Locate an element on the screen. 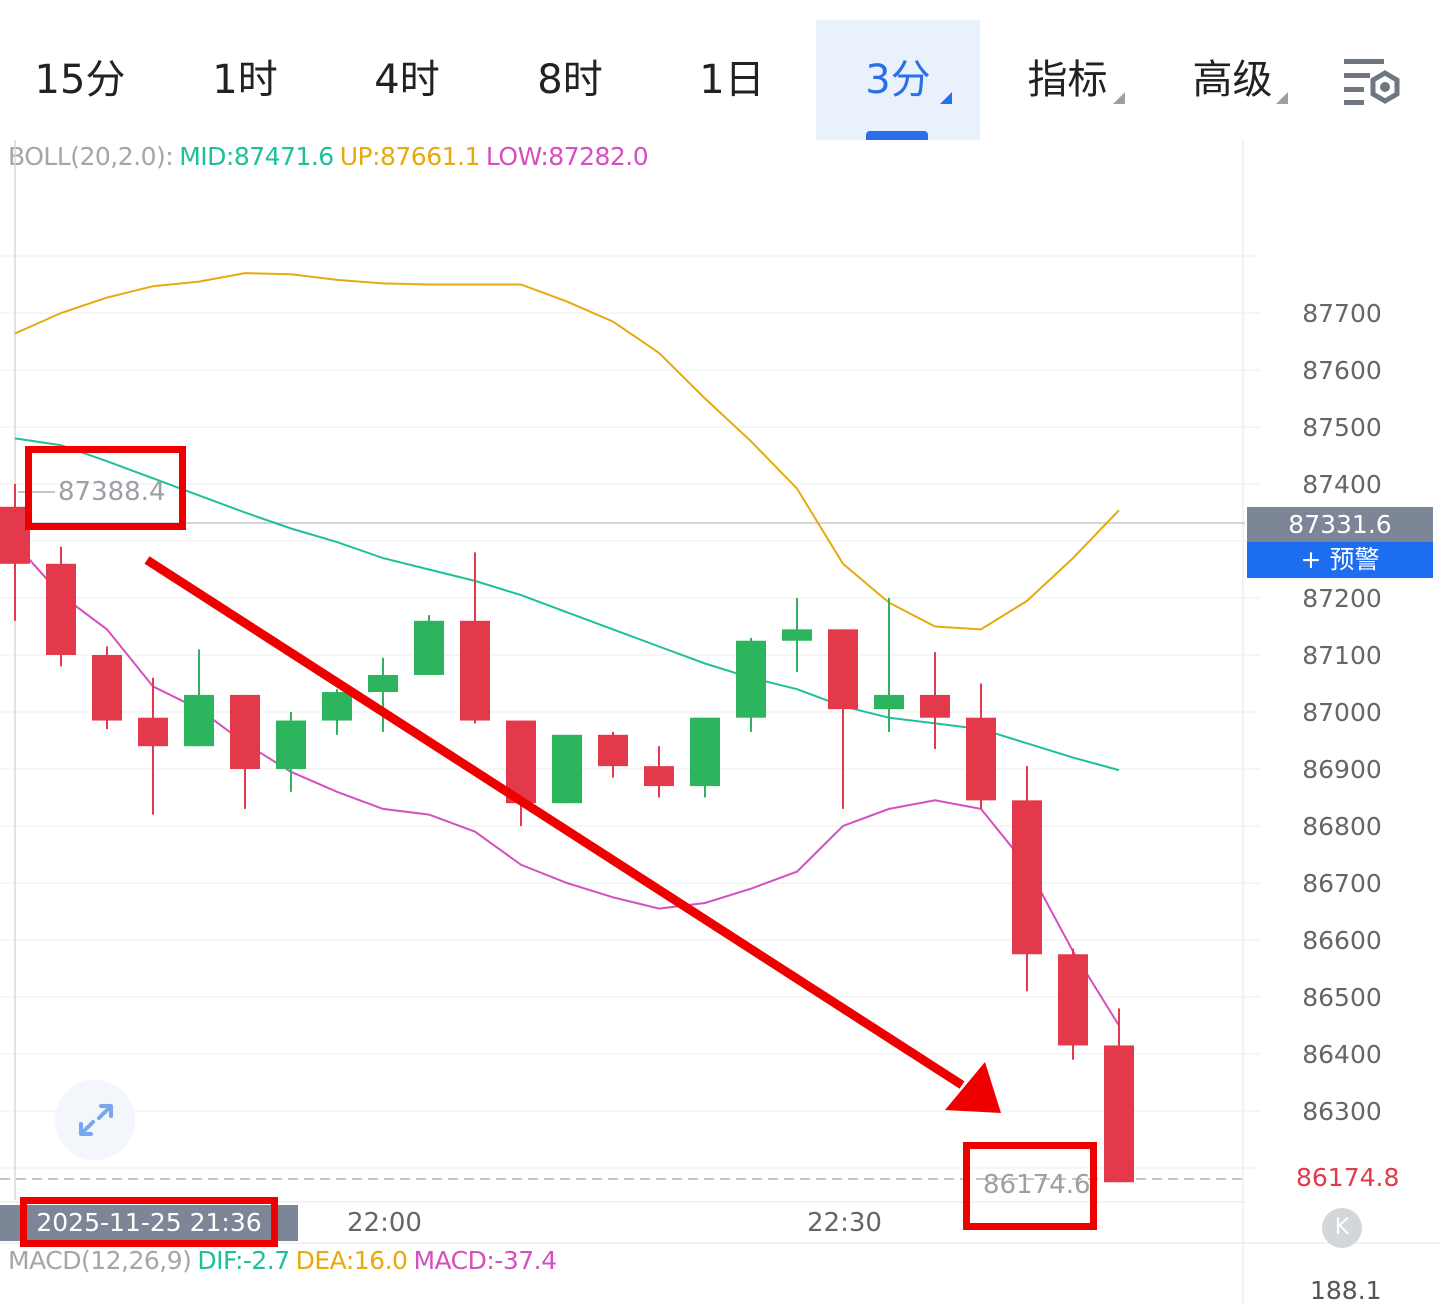  macd-dea-value: DEA:16.0 is located at coordinates (351, 1260).